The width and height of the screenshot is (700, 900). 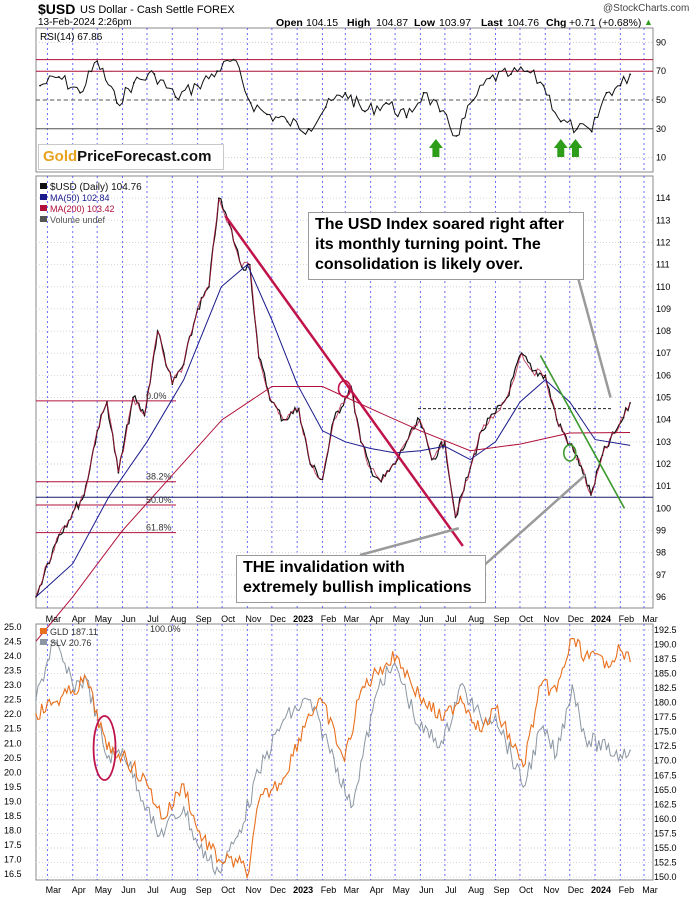 What do you see at coordinates (157, 10) in the screenshot?
I see `chart-instrument-name: US Dollar - Cash Settle FOREX` at bounding box center [157, 10].